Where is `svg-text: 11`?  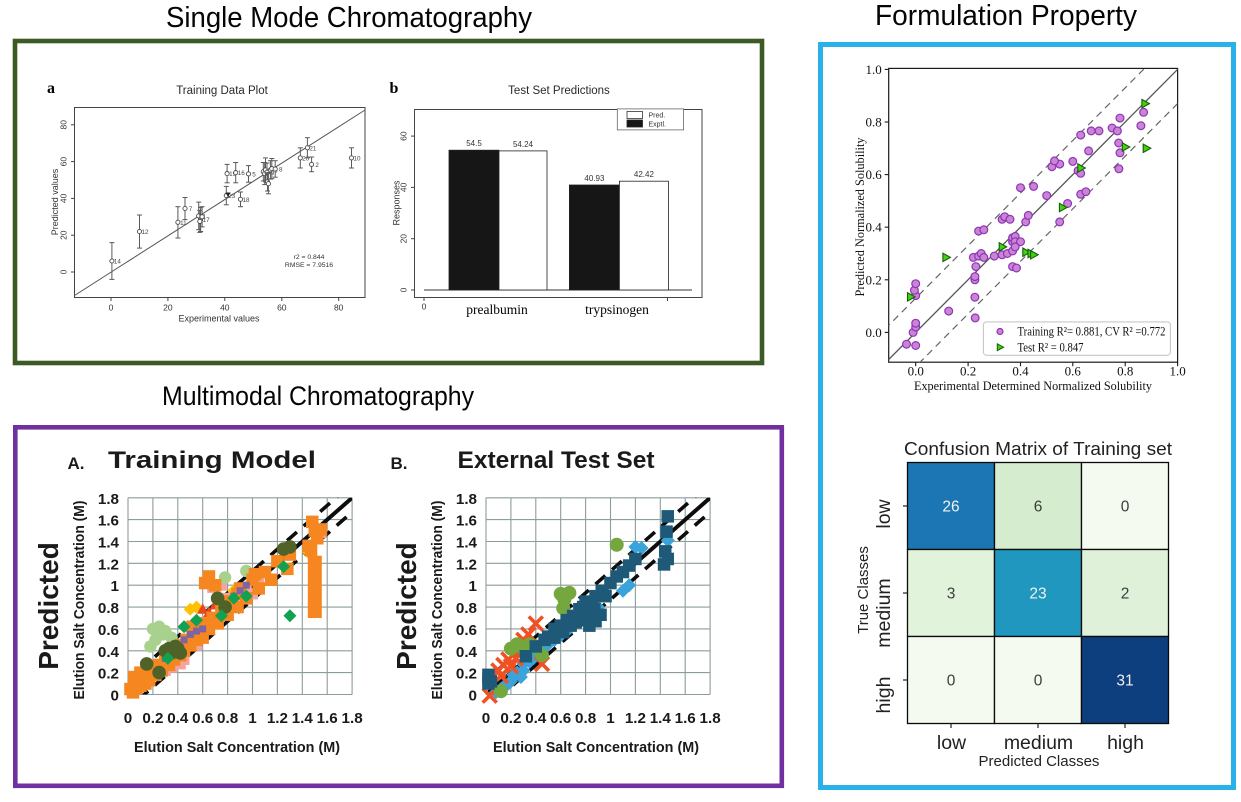
svg-text: 11 is located at coordinates (183, 223).